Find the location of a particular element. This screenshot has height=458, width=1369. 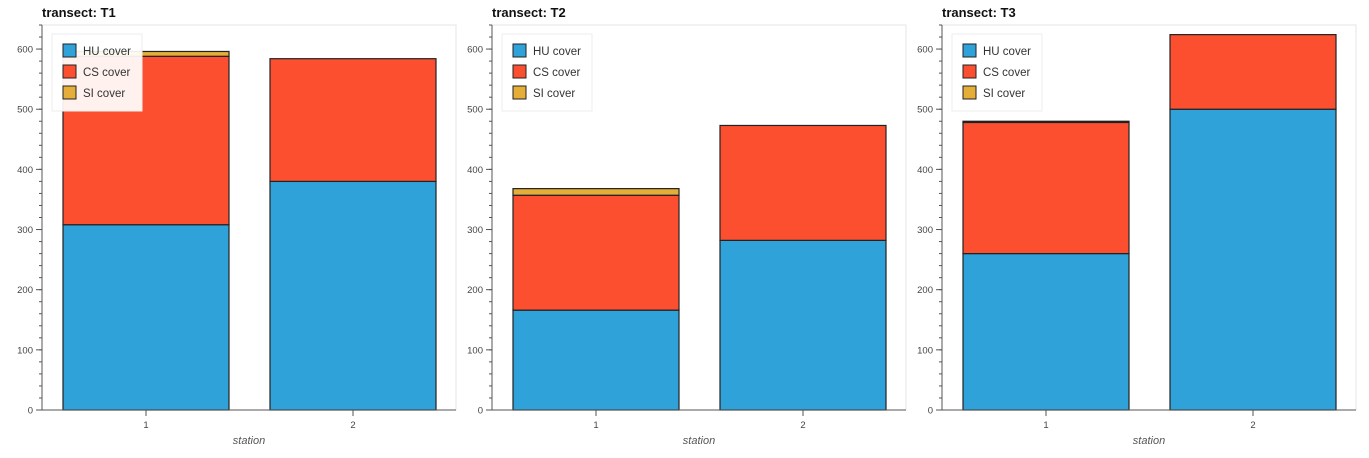

chart-title: transect: T1 is located at coordinates (79, 12).